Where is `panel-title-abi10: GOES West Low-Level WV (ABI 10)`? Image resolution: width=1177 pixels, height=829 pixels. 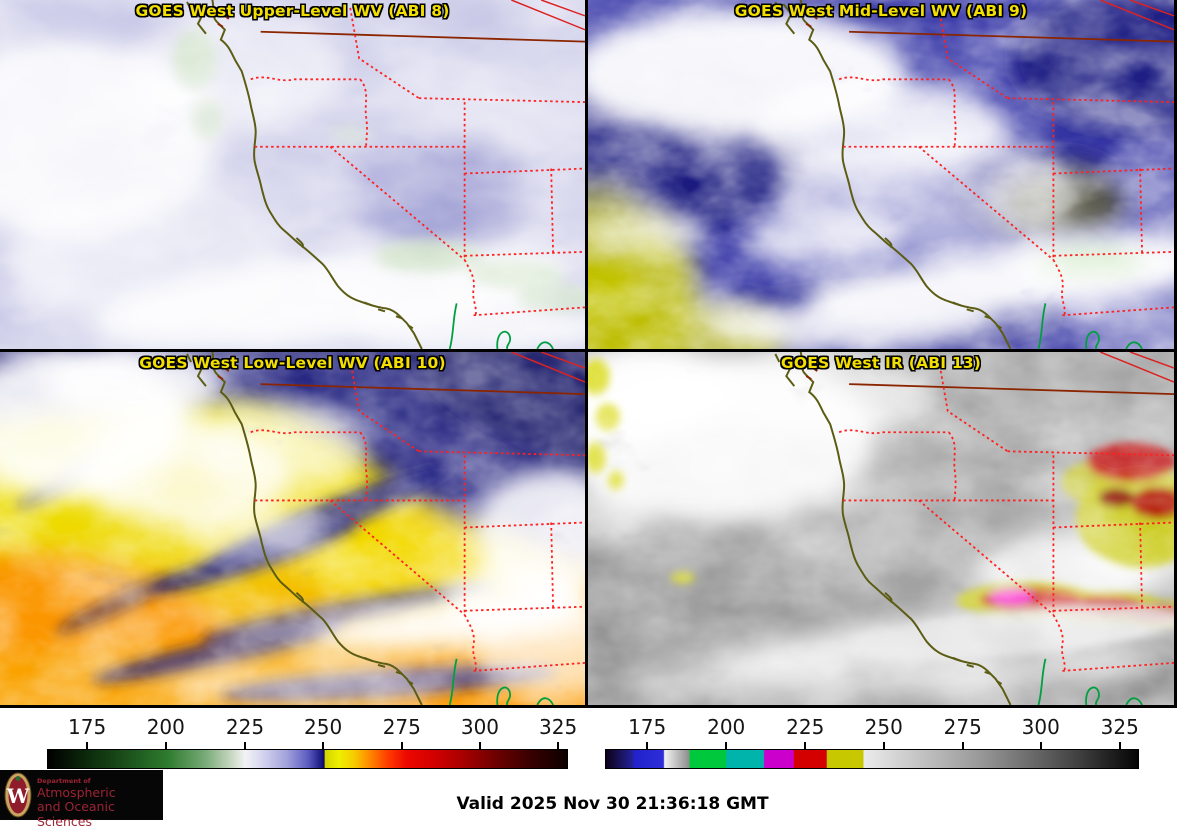 panel-title-abi10: GOES West Low-Level WV (ABI 10) is located at coordinates (292, 363).